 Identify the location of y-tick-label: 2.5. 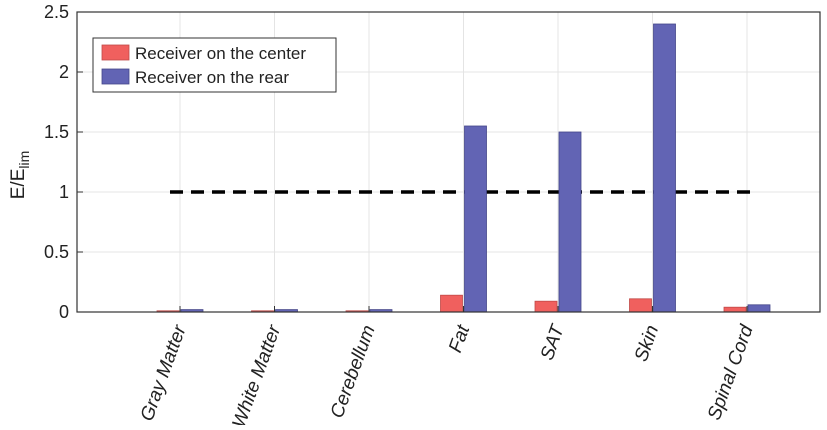
(56, 12).